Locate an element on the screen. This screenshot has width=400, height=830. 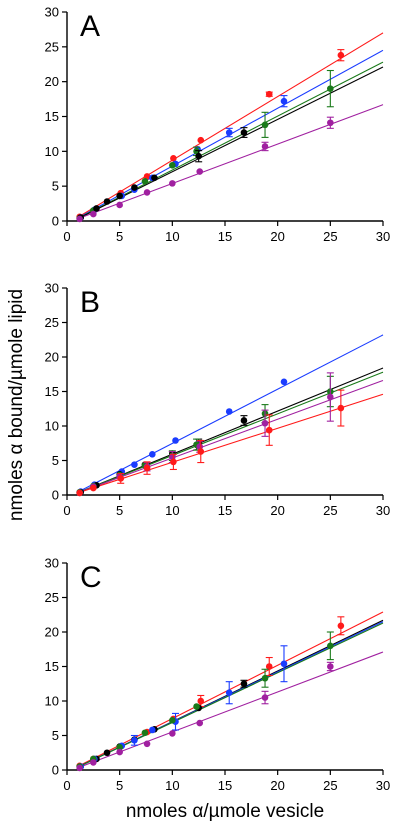
x-tick-label: 30 is located at coordinates (383, 785).